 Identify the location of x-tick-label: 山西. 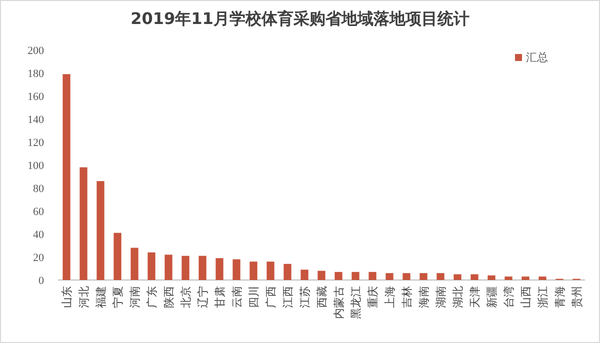
(526, 297).